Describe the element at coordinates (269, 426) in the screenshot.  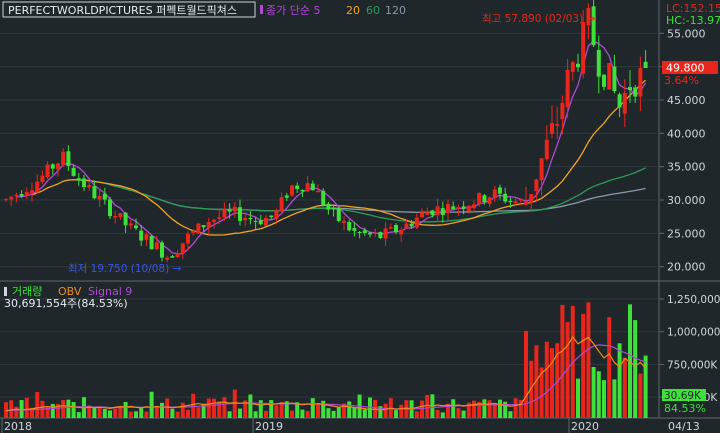
I see `x-label-2019: 2019` at that location.